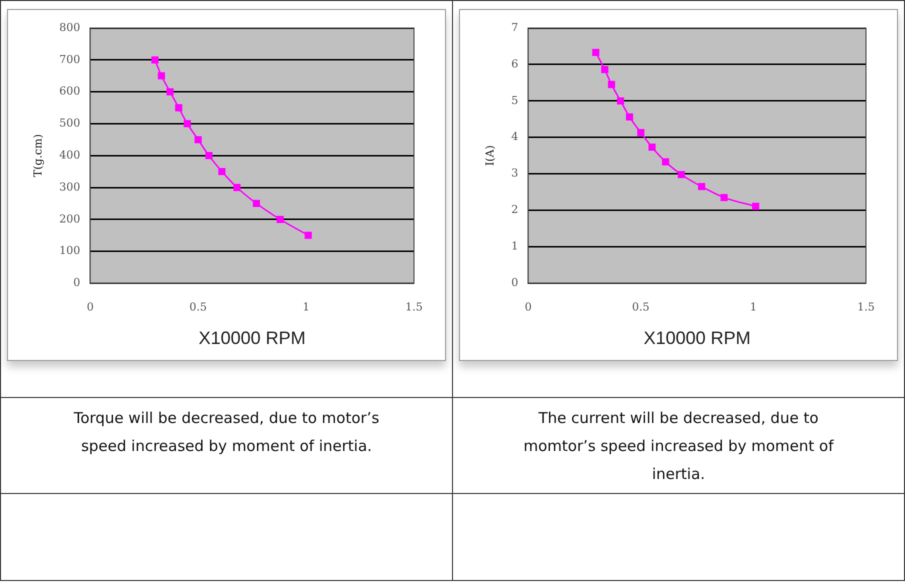  What do you see at coordinates (514, 173) in the screenshot?
I see `y-tick-label: 3` at bounding box center [514, 173].